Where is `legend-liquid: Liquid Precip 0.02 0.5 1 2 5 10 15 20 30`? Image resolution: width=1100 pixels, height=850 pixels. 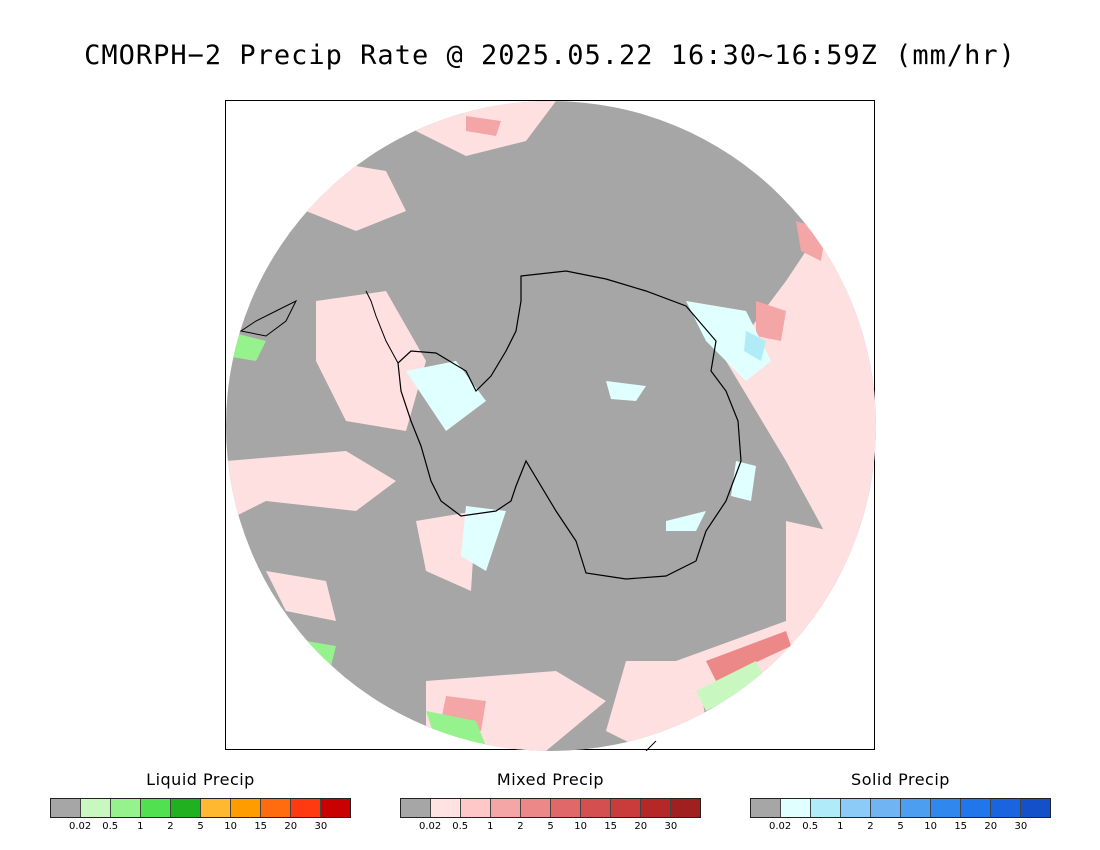 legend-liquid: Liquid Precip 0.02 0.5 1 2 5 10 15 20 30 is located at coordinates (200, 802).